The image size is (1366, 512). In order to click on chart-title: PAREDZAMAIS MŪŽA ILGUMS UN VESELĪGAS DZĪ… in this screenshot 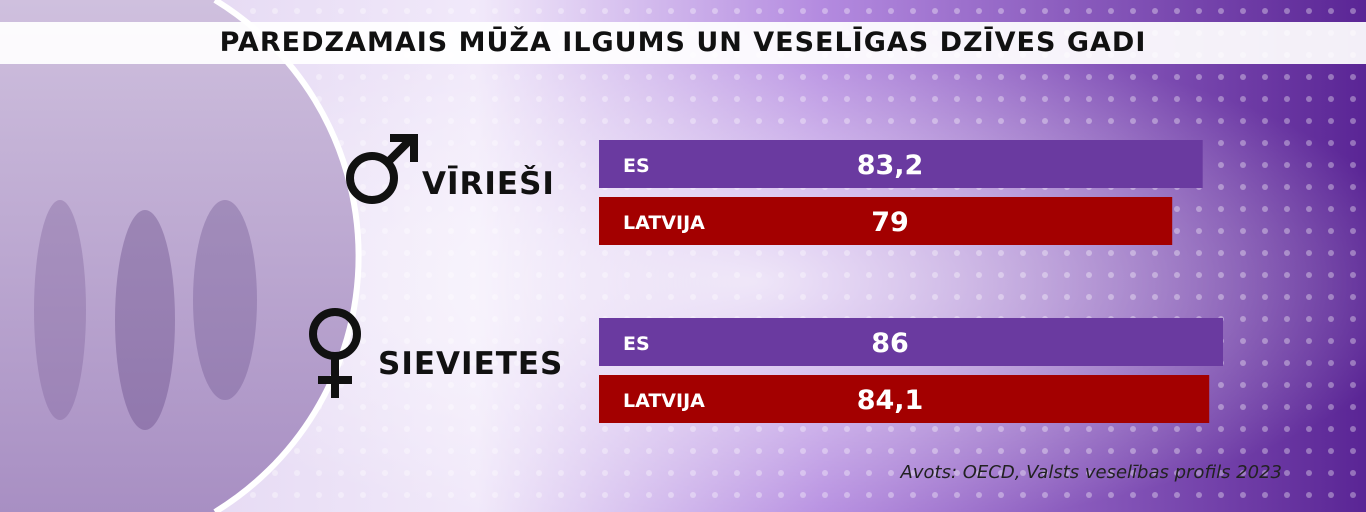, I will do `click(683, 42)`.